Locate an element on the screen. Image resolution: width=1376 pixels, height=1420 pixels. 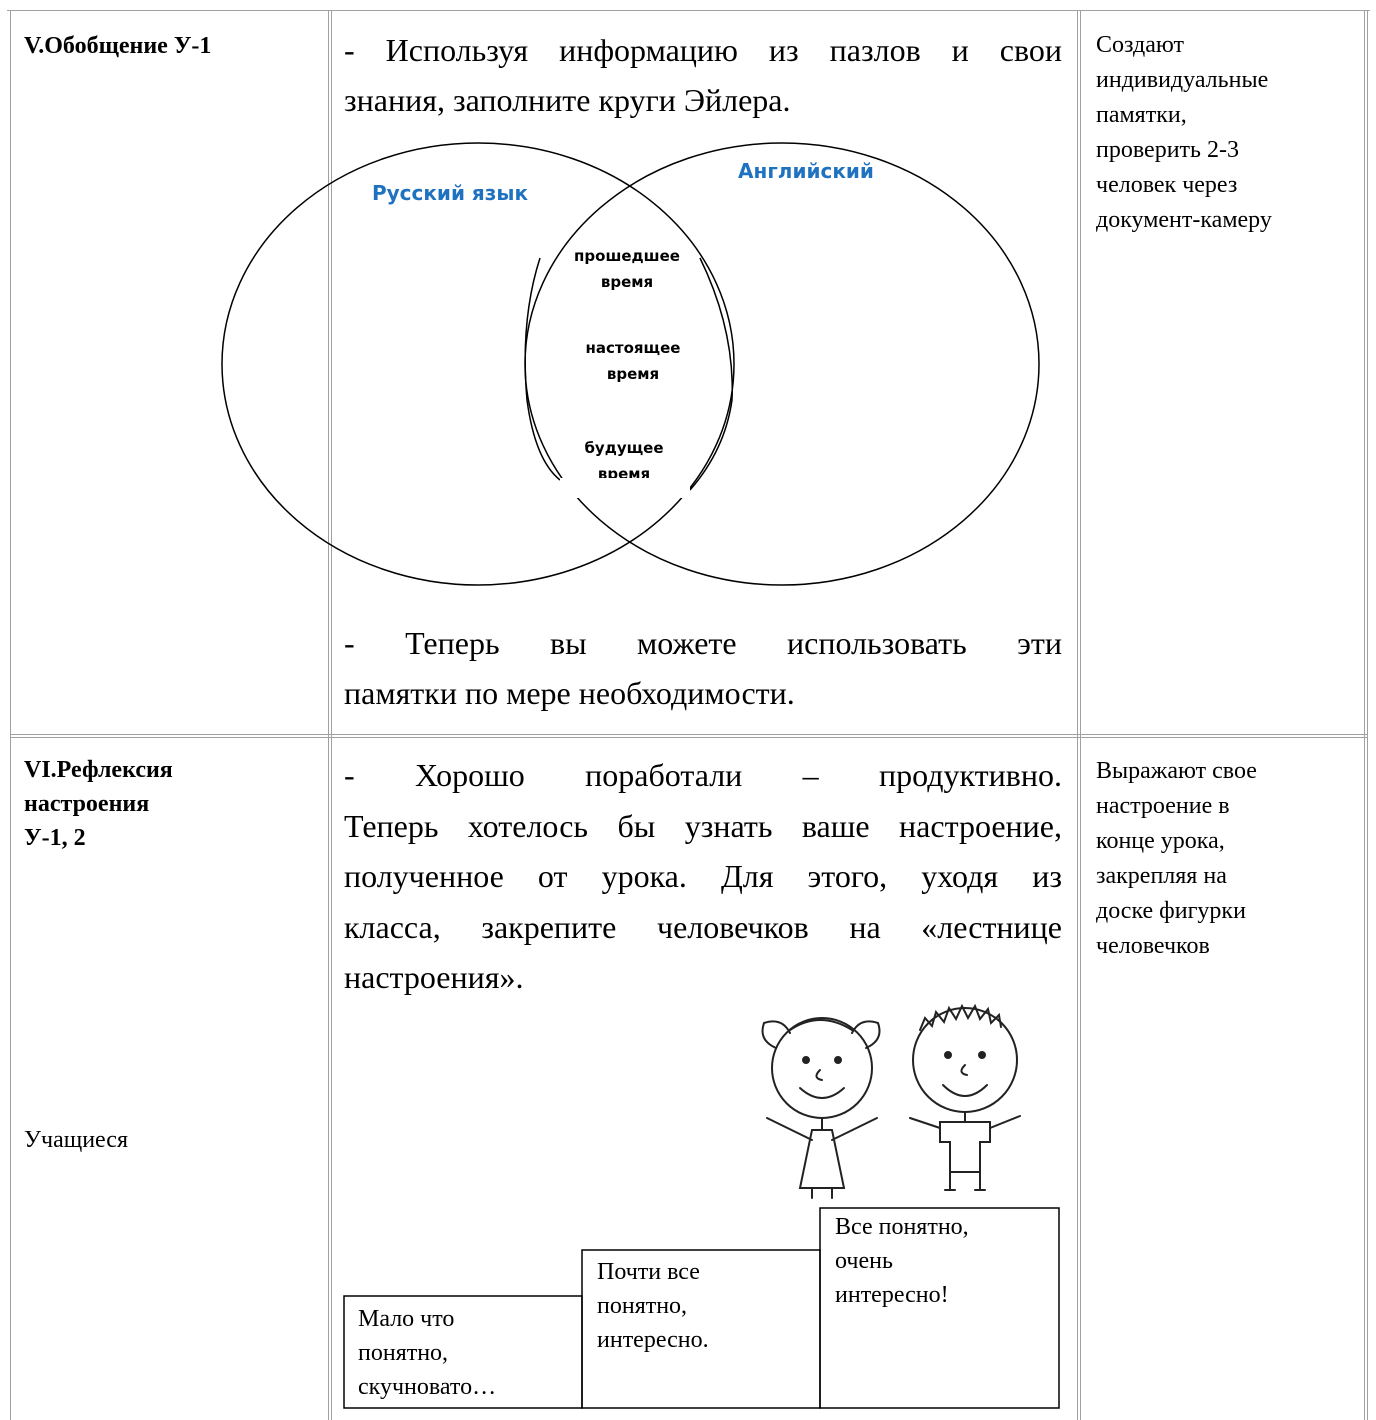
students-text: доске фигурки is located at coordinates (1171, 911).